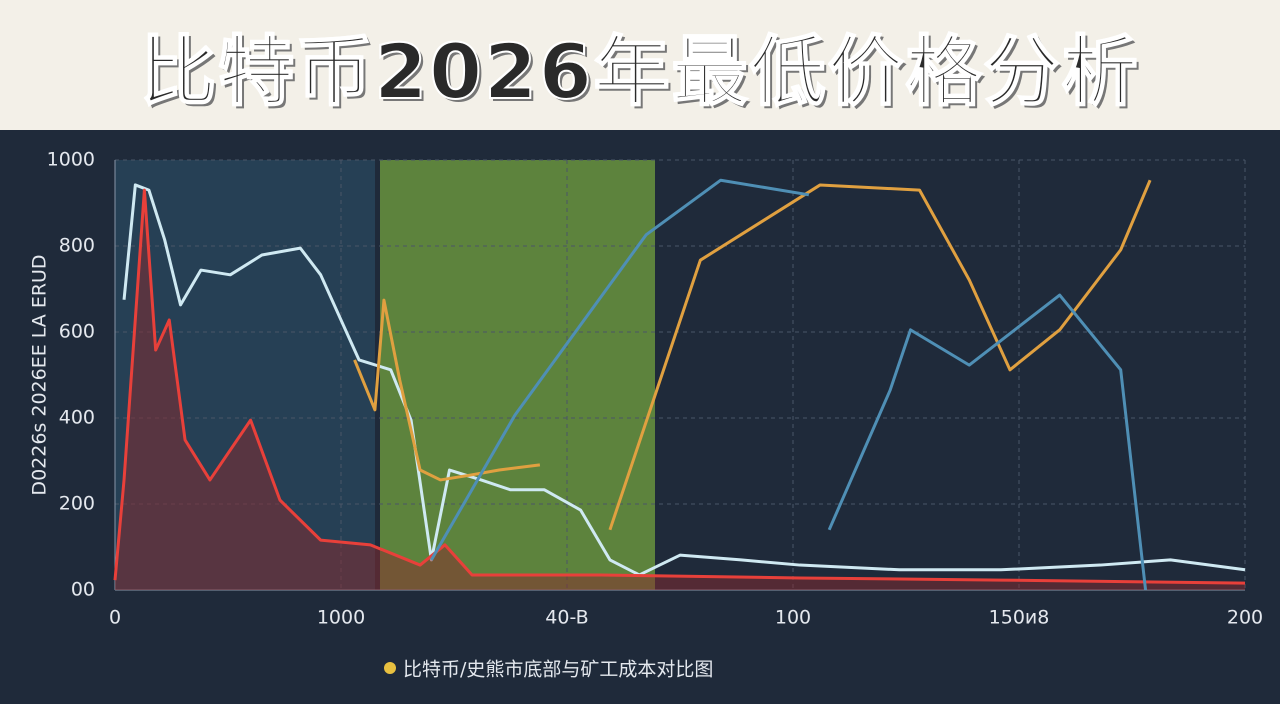 This screenshot has height=704, width=1280. I want to click on title: 比特币2026年最低价格分析, so click(639, 71).